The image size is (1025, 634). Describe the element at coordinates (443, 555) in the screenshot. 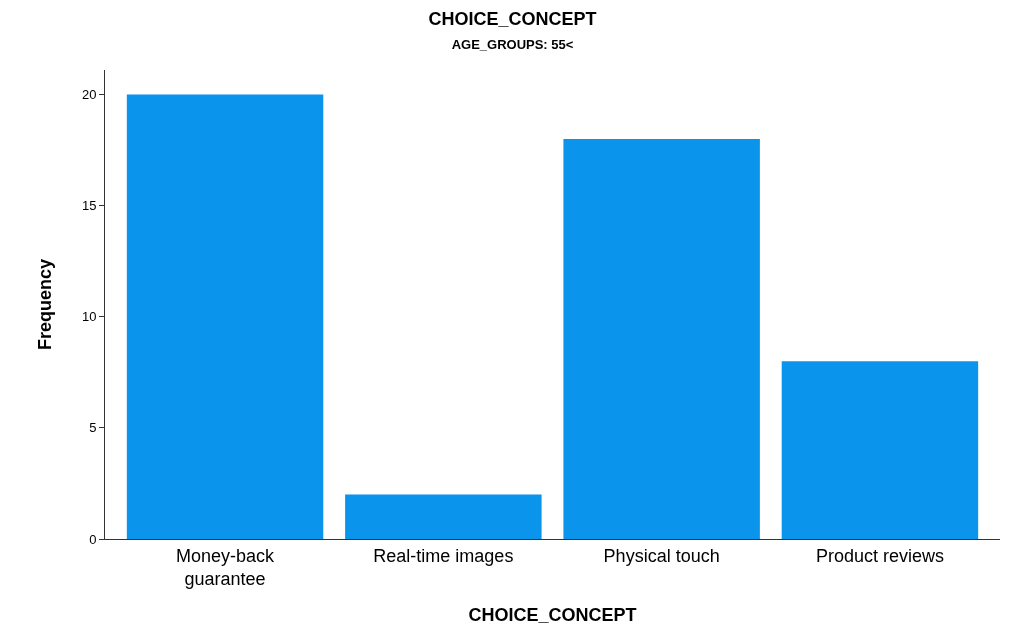

I see `x-tick-label: Real-time images` at that location.